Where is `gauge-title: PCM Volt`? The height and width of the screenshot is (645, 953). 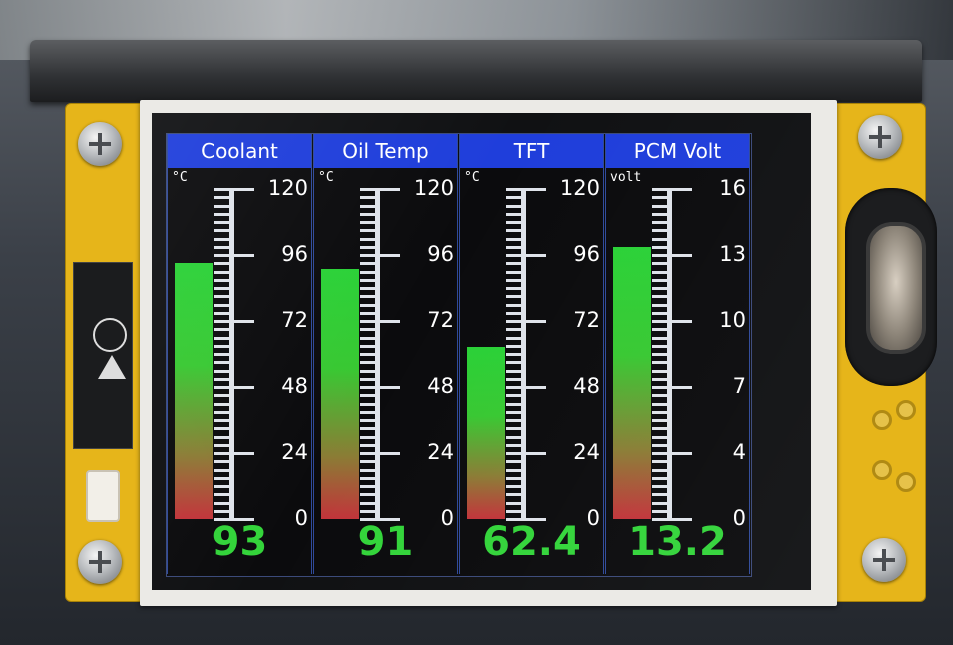
gauge-title: PCM Volt is located at coordinates (677, 151).